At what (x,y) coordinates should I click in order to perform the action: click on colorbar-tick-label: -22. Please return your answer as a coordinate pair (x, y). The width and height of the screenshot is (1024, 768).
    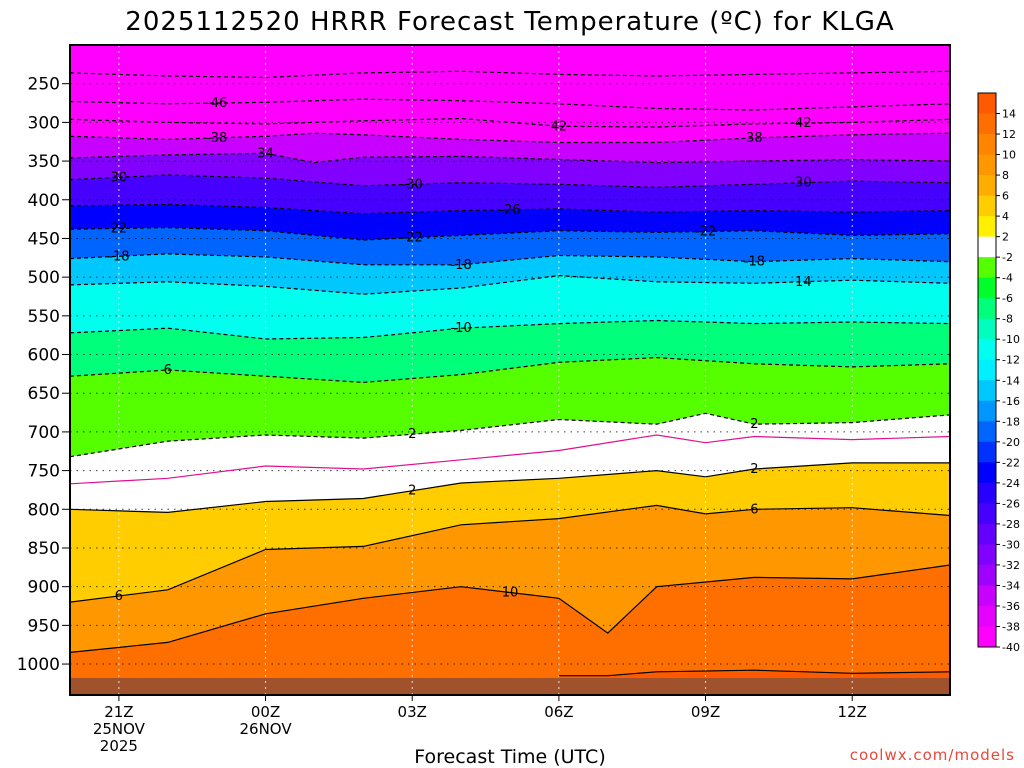
    Looking at the image, I should click on (1011, 462).